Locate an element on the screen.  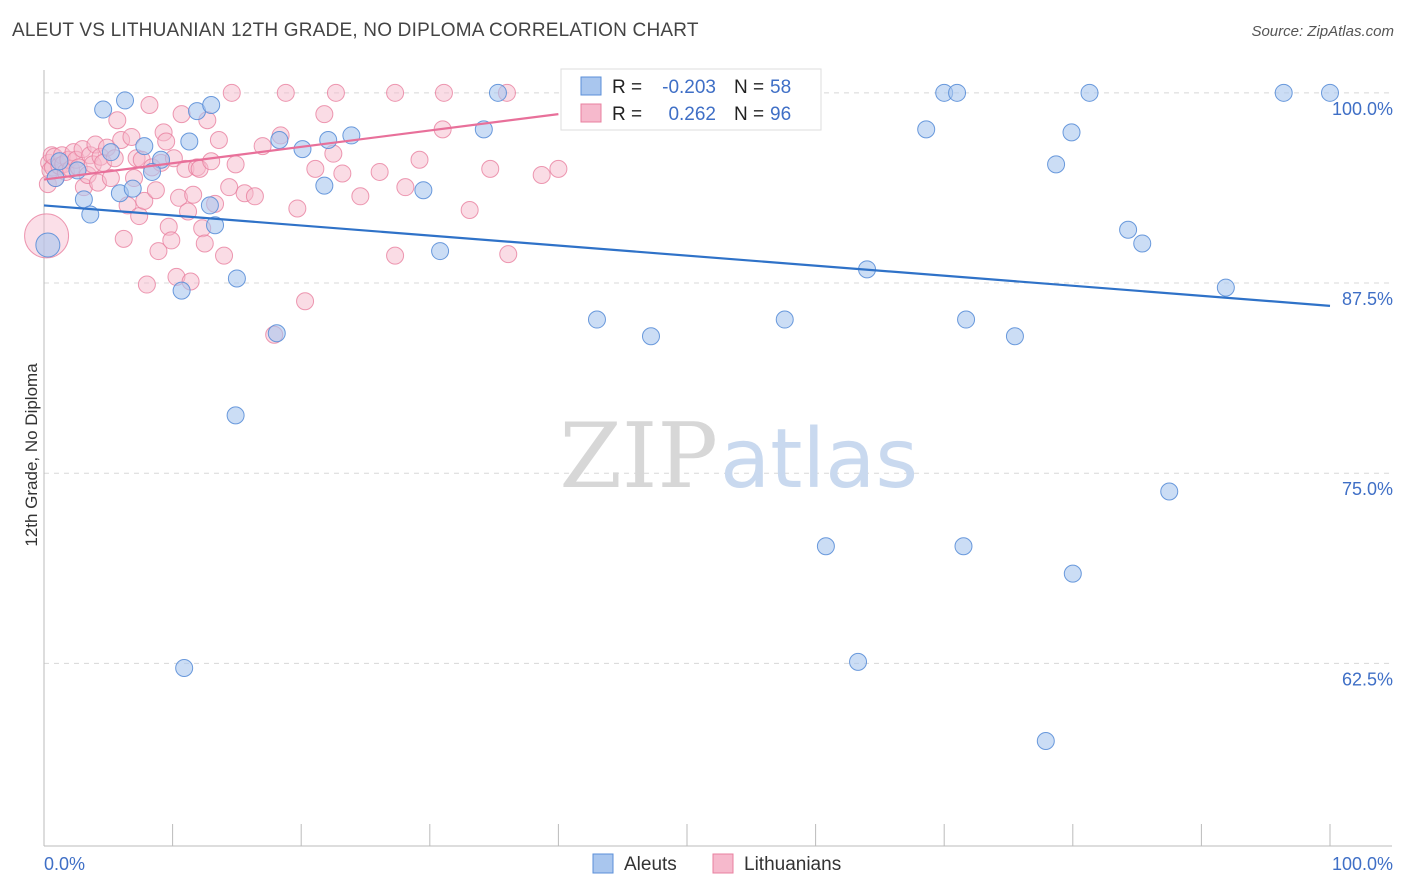
x-tick-label-0: 0.0% is located at coordinates (64, 864).